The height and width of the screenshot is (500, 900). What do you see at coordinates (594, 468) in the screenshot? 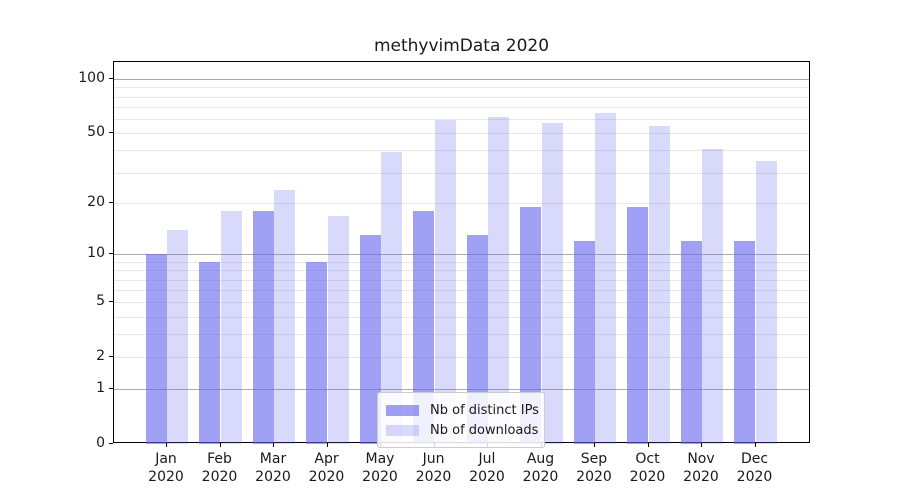
I see `xtick-label-sep: Sep 2020` at bounding box center [594, 468].